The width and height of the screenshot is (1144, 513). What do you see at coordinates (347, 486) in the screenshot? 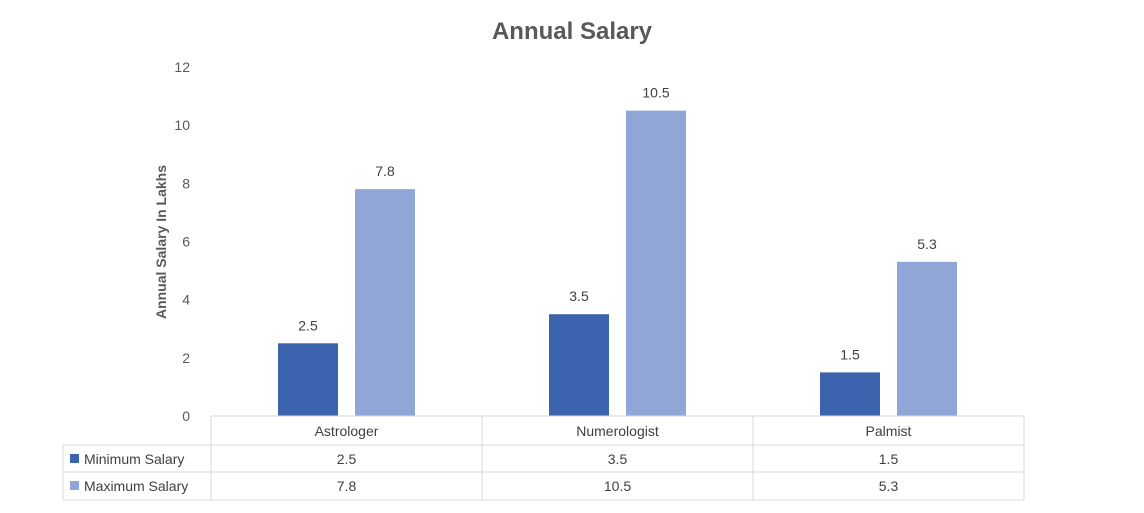
I see `table-value: 7.8` at bounding box center [347, 486].